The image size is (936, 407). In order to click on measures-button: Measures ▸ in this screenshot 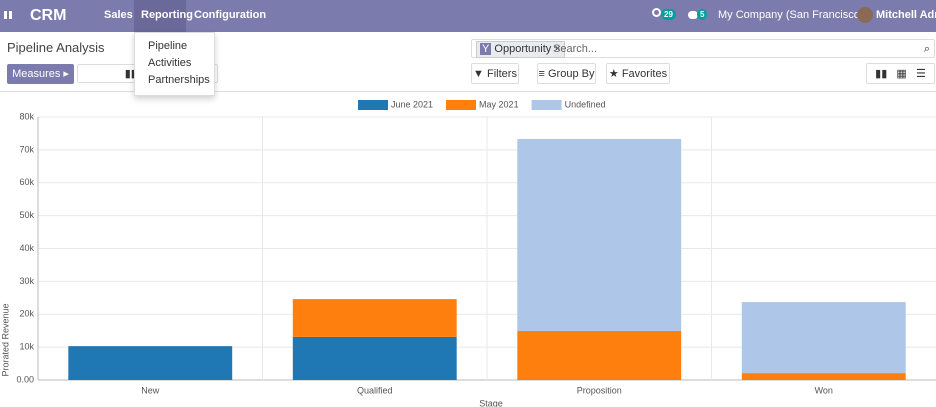, I will do `click(40, 74)`.